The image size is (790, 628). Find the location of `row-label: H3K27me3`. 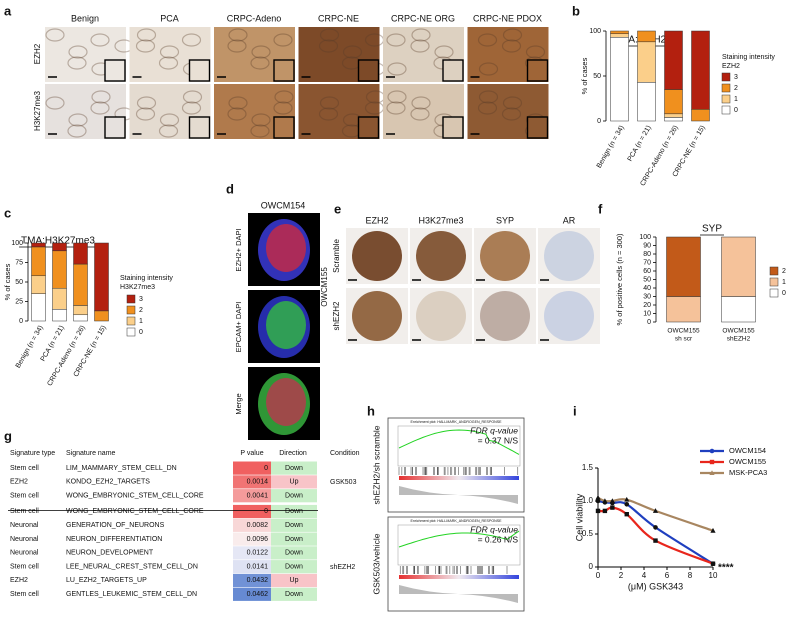

row-label: H3K27me3 is located at coordinates (37, 110).